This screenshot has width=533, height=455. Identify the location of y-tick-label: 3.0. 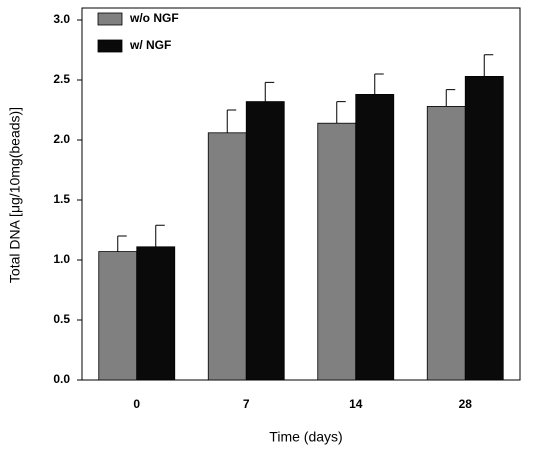
(61, 19).